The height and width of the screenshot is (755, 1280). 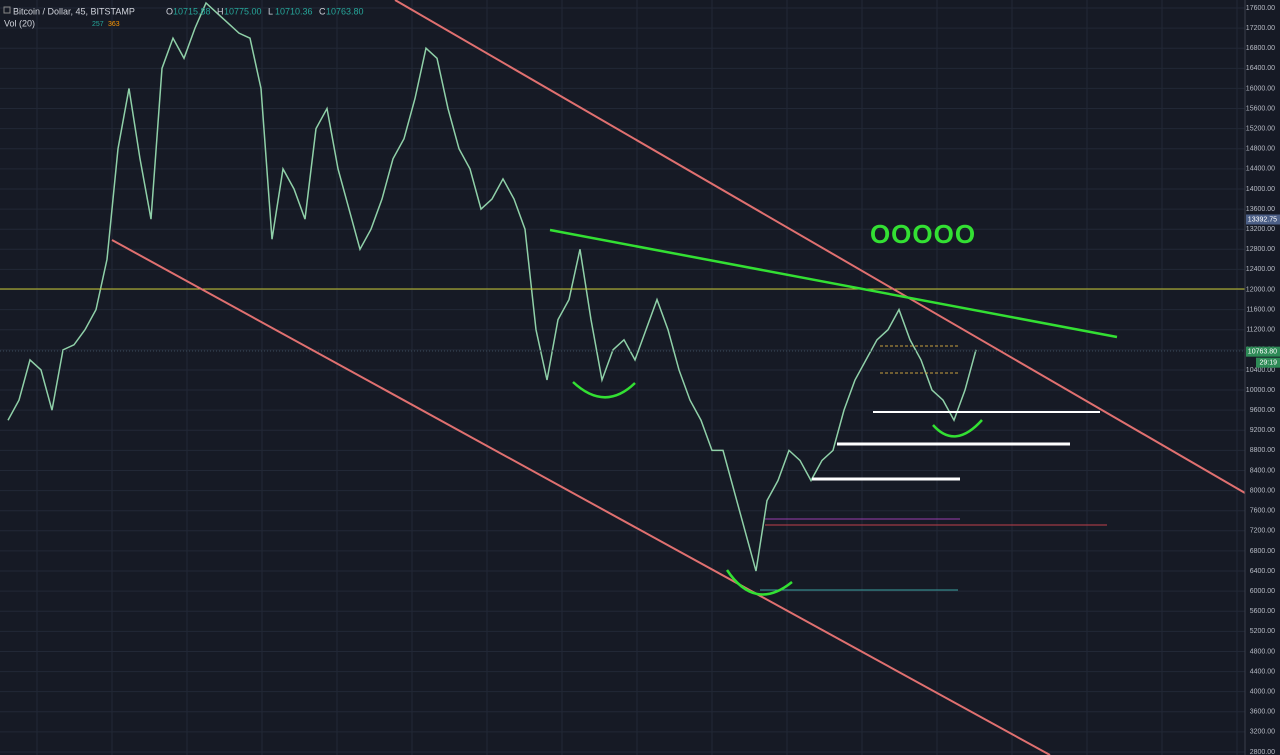 What do you see at coordinates (1260, 309) in the screenshot?
I see `y-tick-label: 11600.00` at bounding box center [1260, 309].